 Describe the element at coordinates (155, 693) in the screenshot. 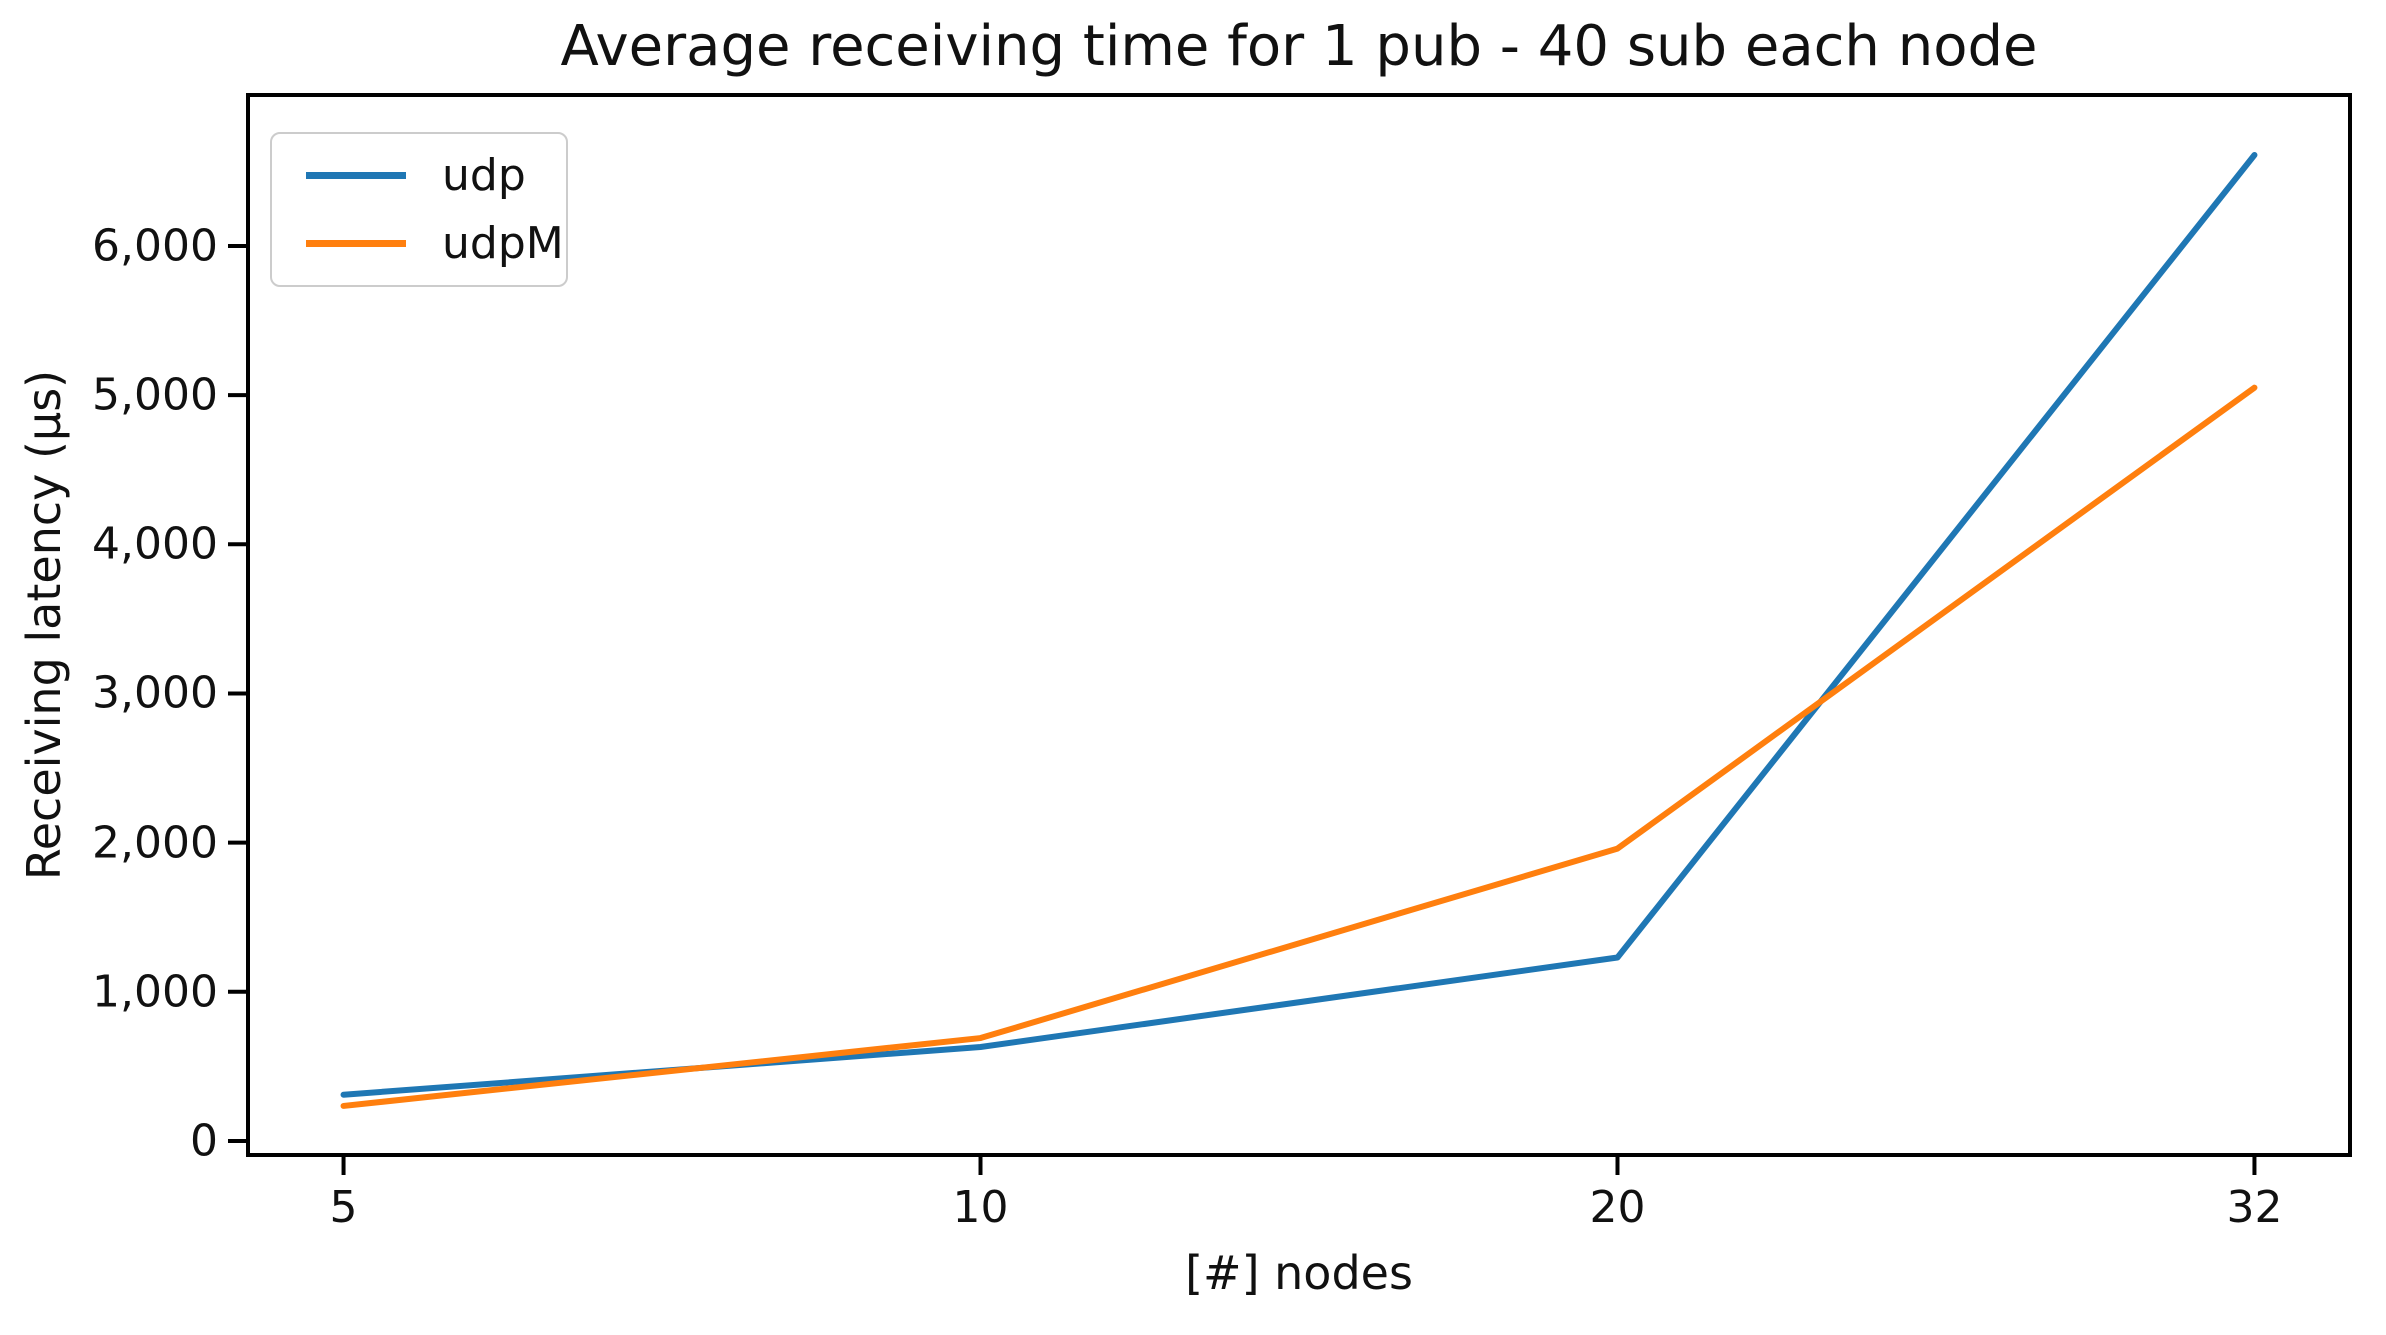

I see `y-tick-label: 3,000` at that location.